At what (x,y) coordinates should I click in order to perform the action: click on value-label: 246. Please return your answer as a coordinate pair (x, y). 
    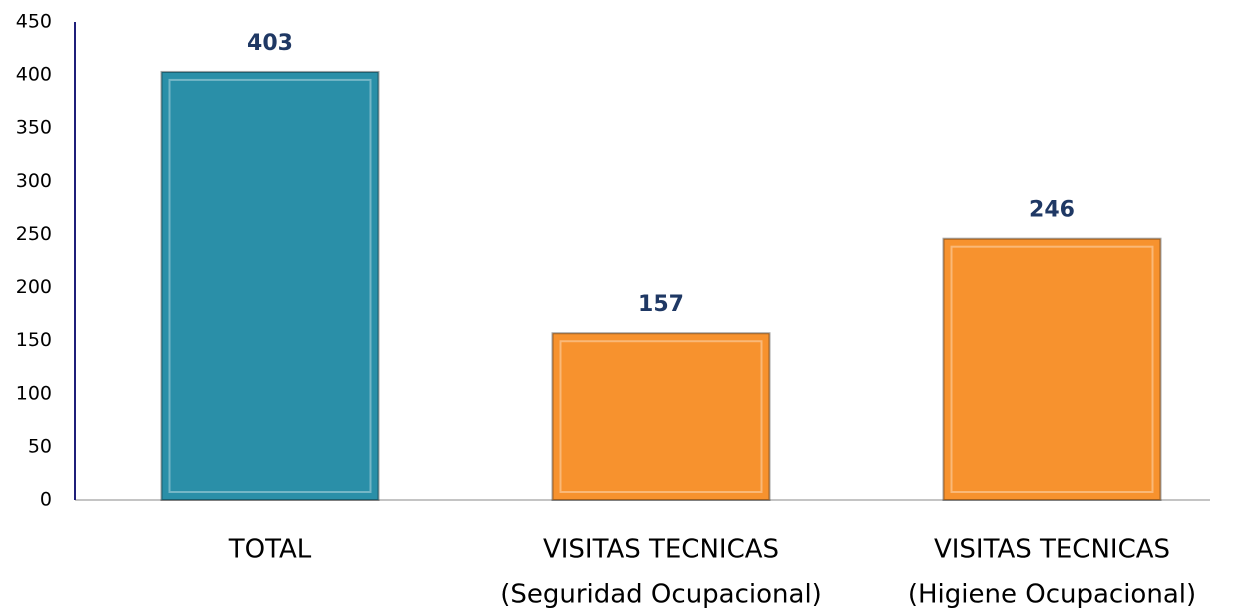
    Looking at the image, I should click on (1052, 210).